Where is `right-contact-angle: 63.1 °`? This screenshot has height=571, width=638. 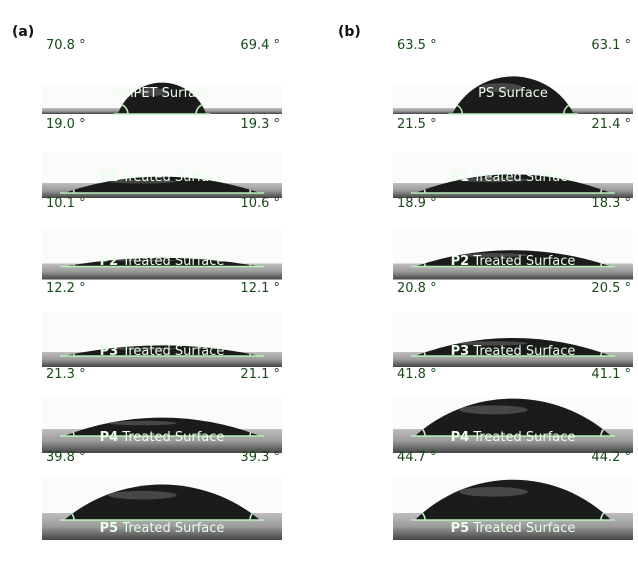
right-contact-angle: 63.1 ° is located at coordinates (611, 45).